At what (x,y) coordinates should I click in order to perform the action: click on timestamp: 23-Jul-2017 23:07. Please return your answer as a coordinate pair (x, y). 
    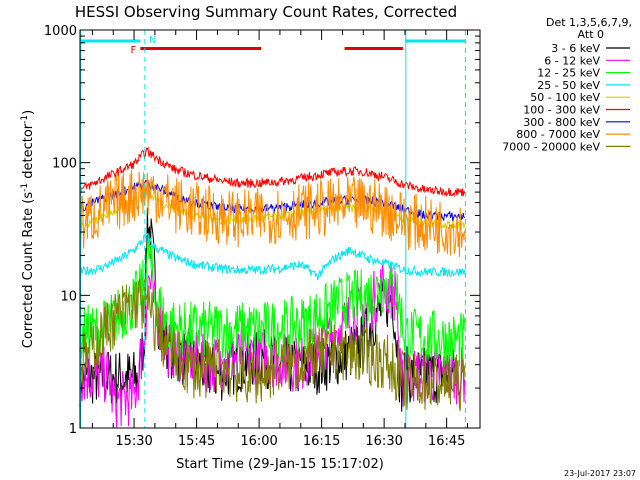
    Looking at the image, I should click on (600, 473).